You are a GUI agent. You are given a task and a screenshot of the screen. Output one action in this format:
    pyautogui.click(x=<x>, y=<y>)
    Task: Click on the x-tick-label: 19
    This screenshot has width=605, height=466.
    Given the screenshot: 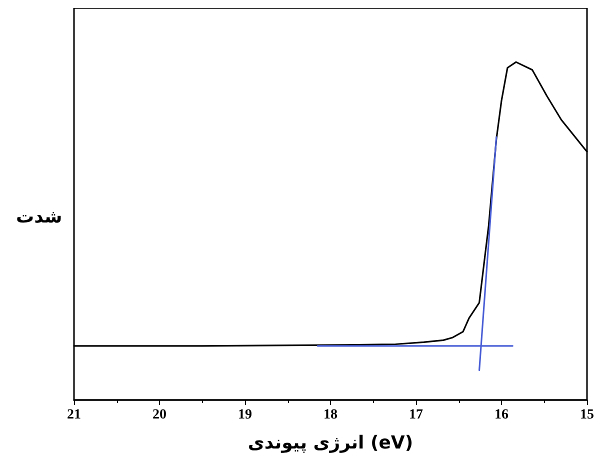 What is the action you would take?
    pyautogui.click(x=245, y=415)
    